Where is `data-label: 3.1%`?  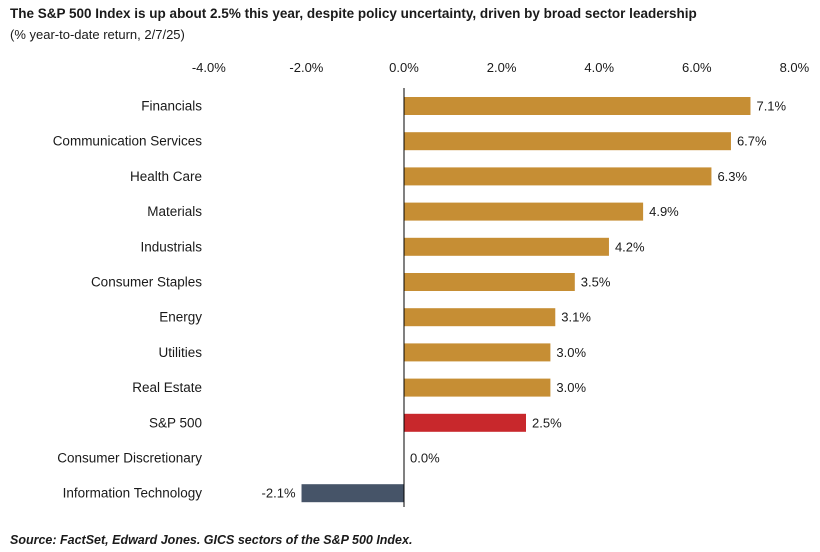 data-label: 3.1% is located at coordinates (576, 317).